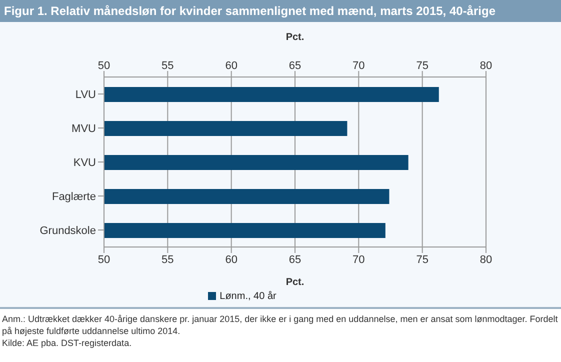 This screenshot has height=362, width=561. Describe the element at coordinates (295, 260) in the screenshot. I see `x2-tick-label: 65` at that location.